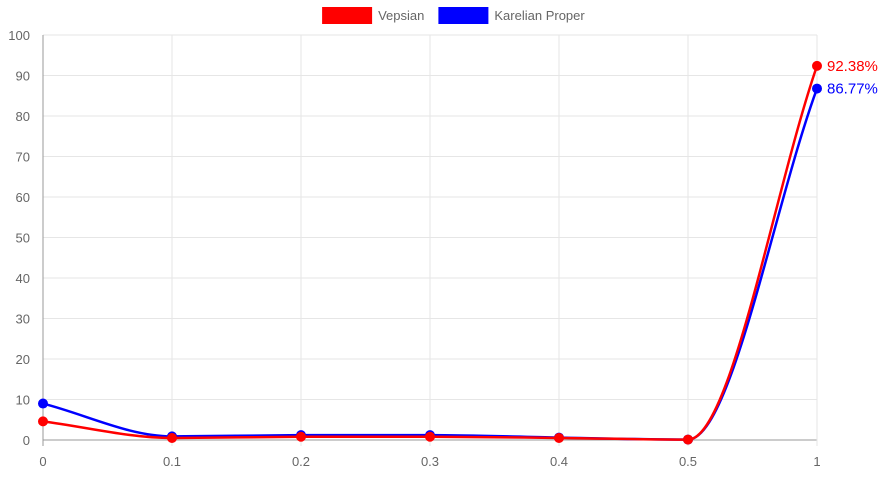 The image size is (883, 481). I want to click on legend-item-vepsian: Vepsian, so click(373, 15).